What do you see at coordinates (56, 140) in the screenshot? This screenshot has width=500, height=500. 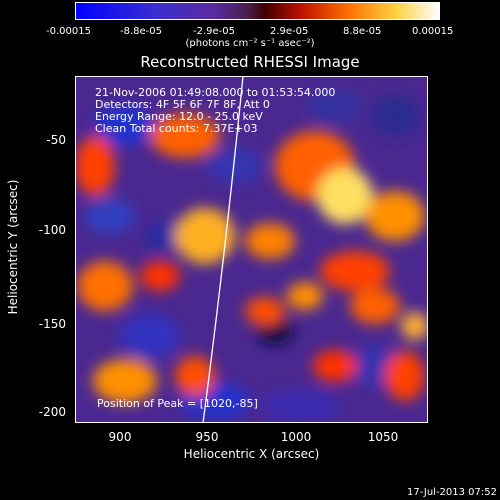 I see `y-tick: -50` at bounding box center [56, 140].